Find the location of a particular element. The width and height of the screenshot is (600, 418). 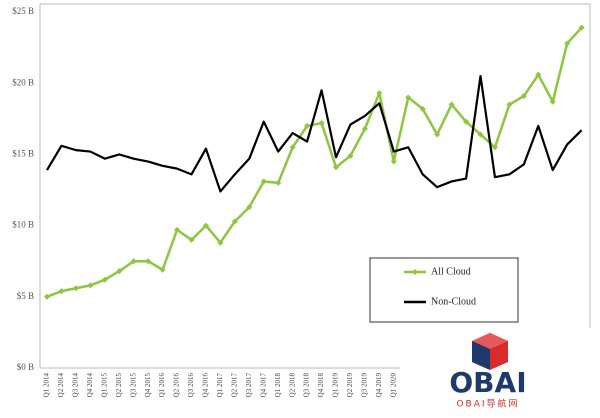

x-tick-label: Q3 2015 is located at coordinates (133, 385).